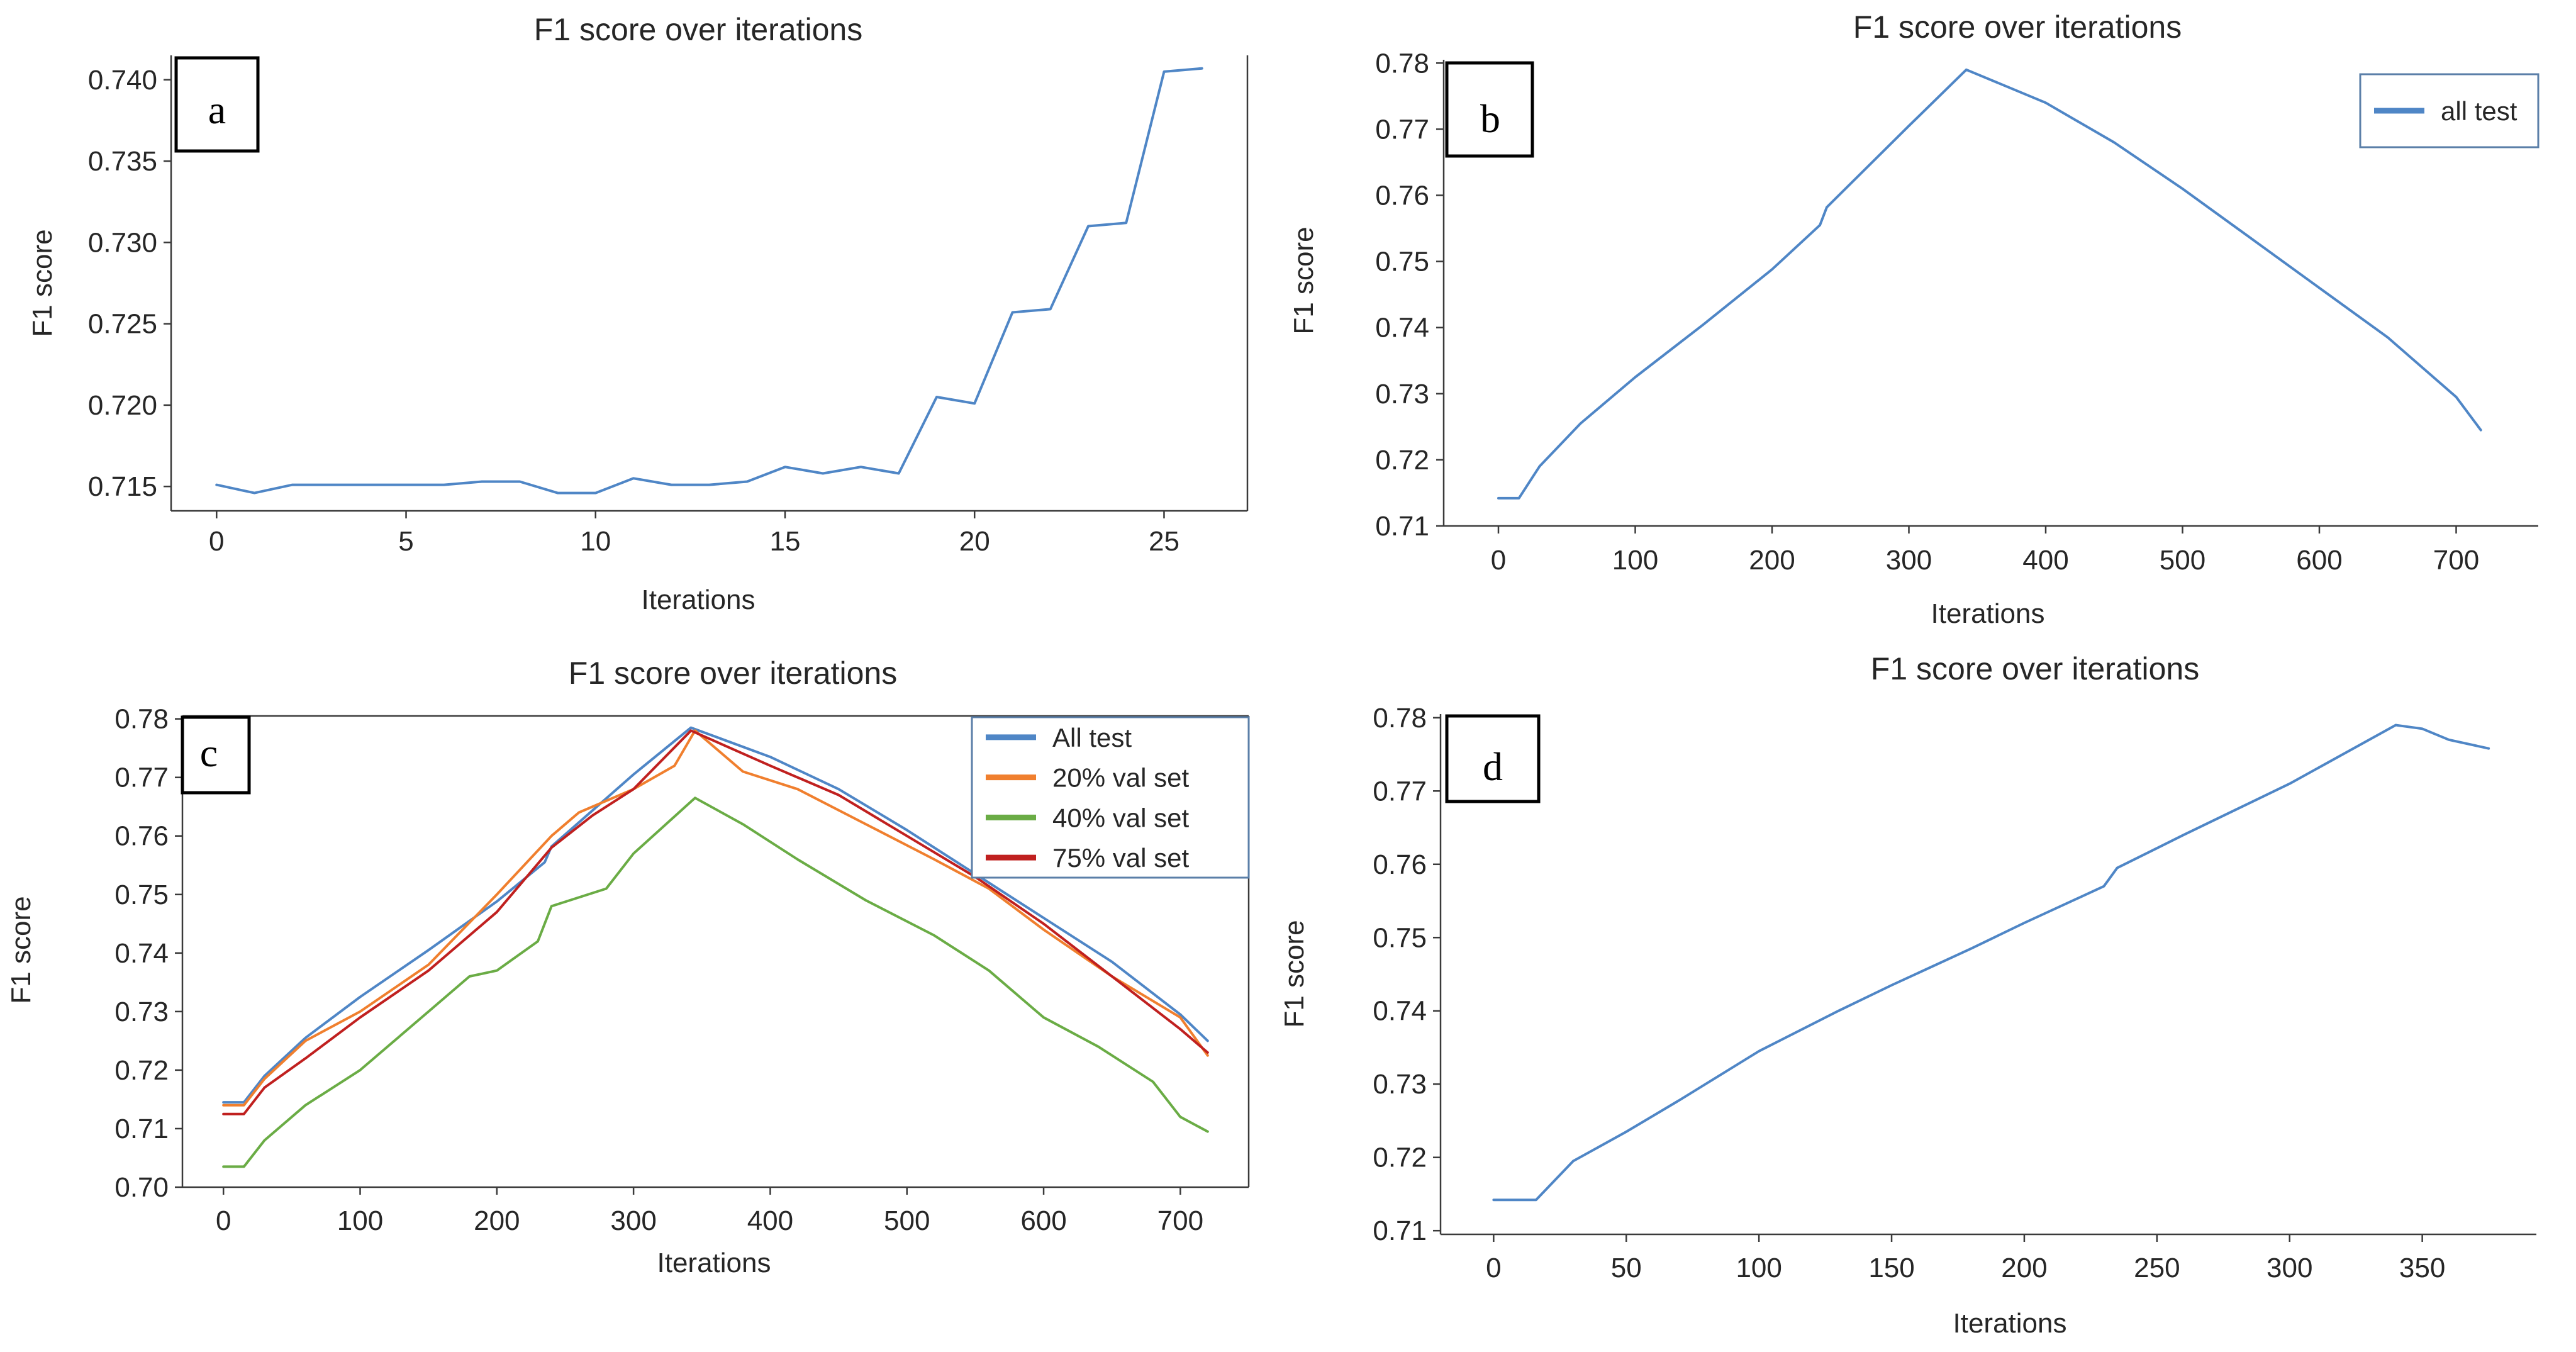  Describe the element at coordinates (217, 109) in the screenshot. I see `panel-letter: a` at that location.